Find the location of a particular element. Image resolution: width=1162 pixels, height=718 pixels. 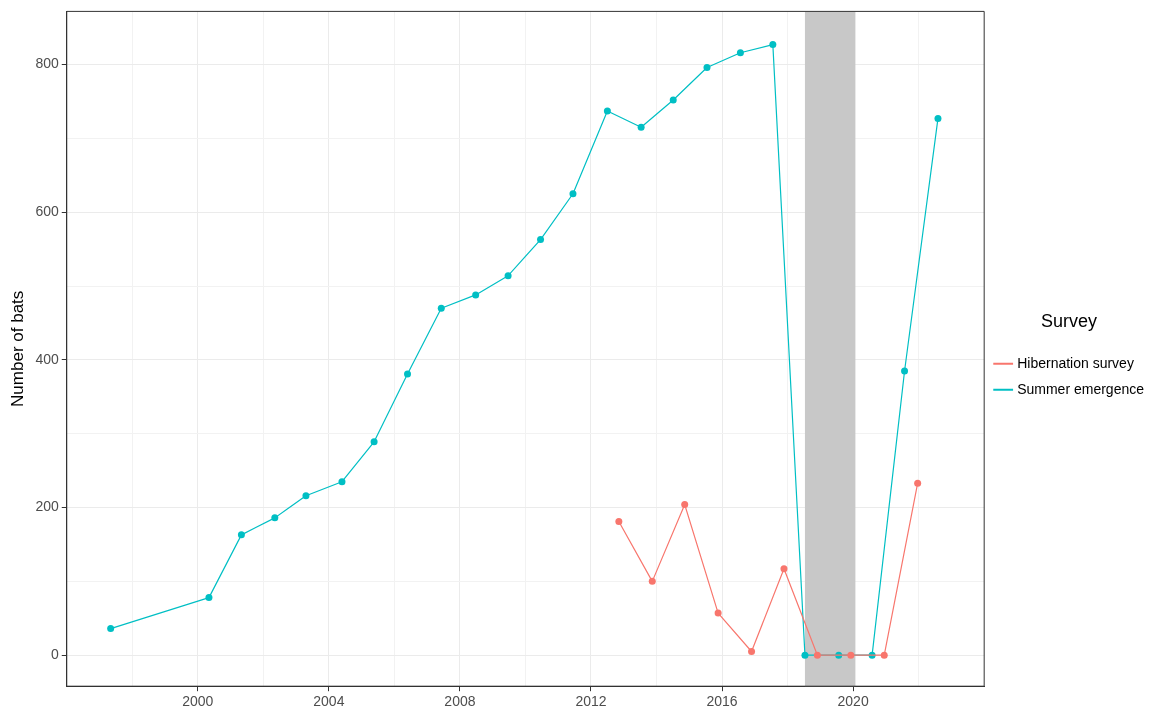

x-tick-label: 2016 is located at coordinates (722, 701).